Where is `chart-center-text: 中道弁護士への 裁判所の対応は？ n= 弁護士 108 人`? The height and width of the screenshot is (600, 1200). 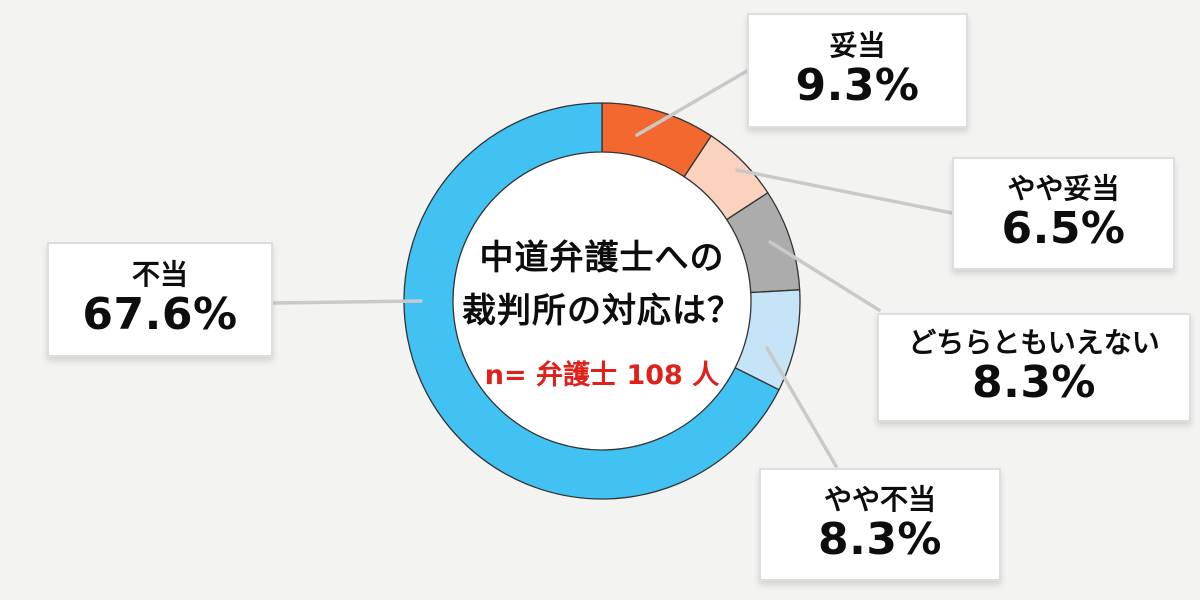
chart-center-text: 中道弁護士への 裁判所の対応は？ n= 弁護士 108 人 is located at coordinates (602, 312).